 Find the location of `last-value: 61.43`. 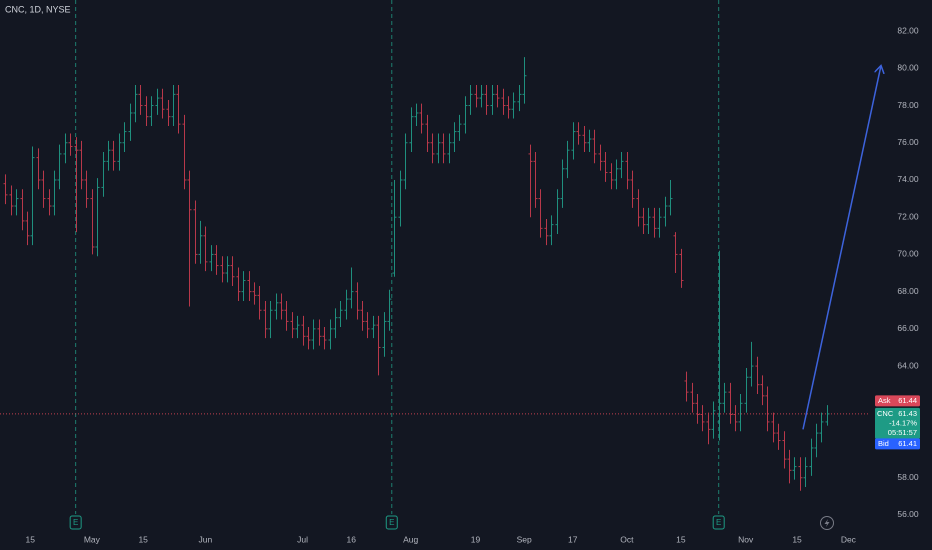

last-value: 61.43 is located at coordinates (907, 413).